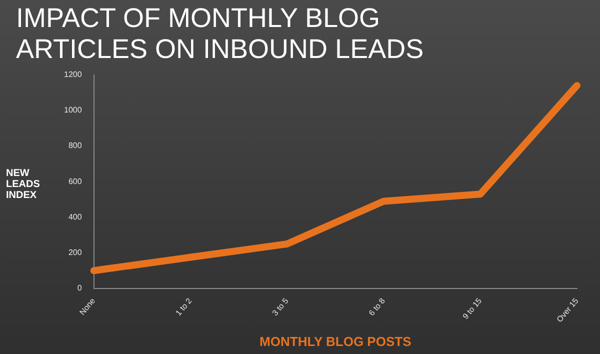 This screenshot has height=354, width=600. What do you see at coordinates (75, 181) in the screenshot?
I see `y-tick-label: 600` at bounding box center [75, 181].